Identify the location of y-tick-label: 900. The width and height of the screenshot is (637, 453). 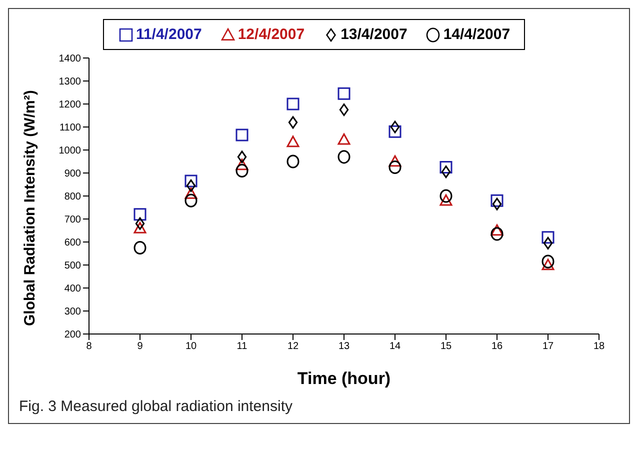
(73, 174).